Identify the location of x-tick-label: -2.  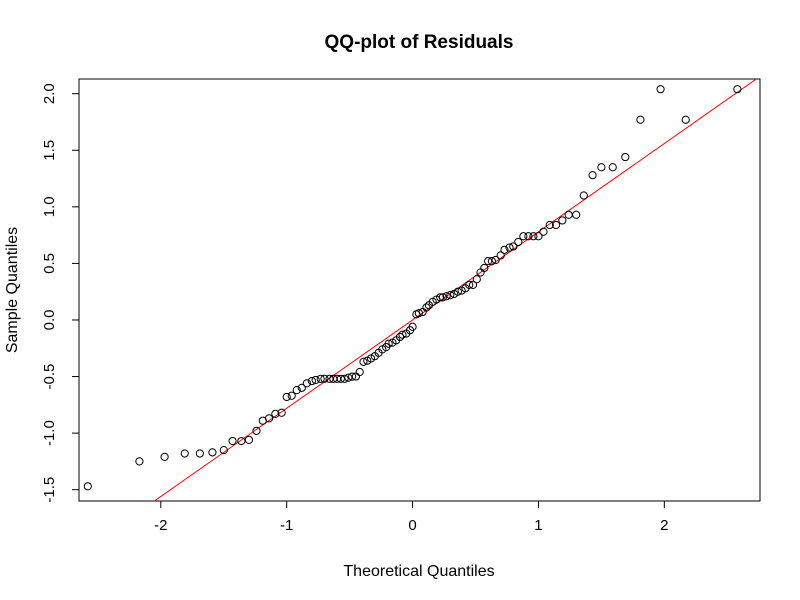
(160, 525).